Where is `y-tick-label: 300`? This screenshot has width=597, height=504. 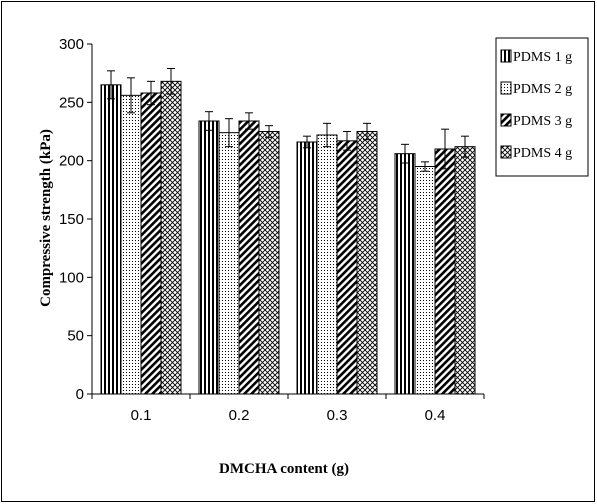
y-tick-label: 300 is located at coordinates (71, 44).